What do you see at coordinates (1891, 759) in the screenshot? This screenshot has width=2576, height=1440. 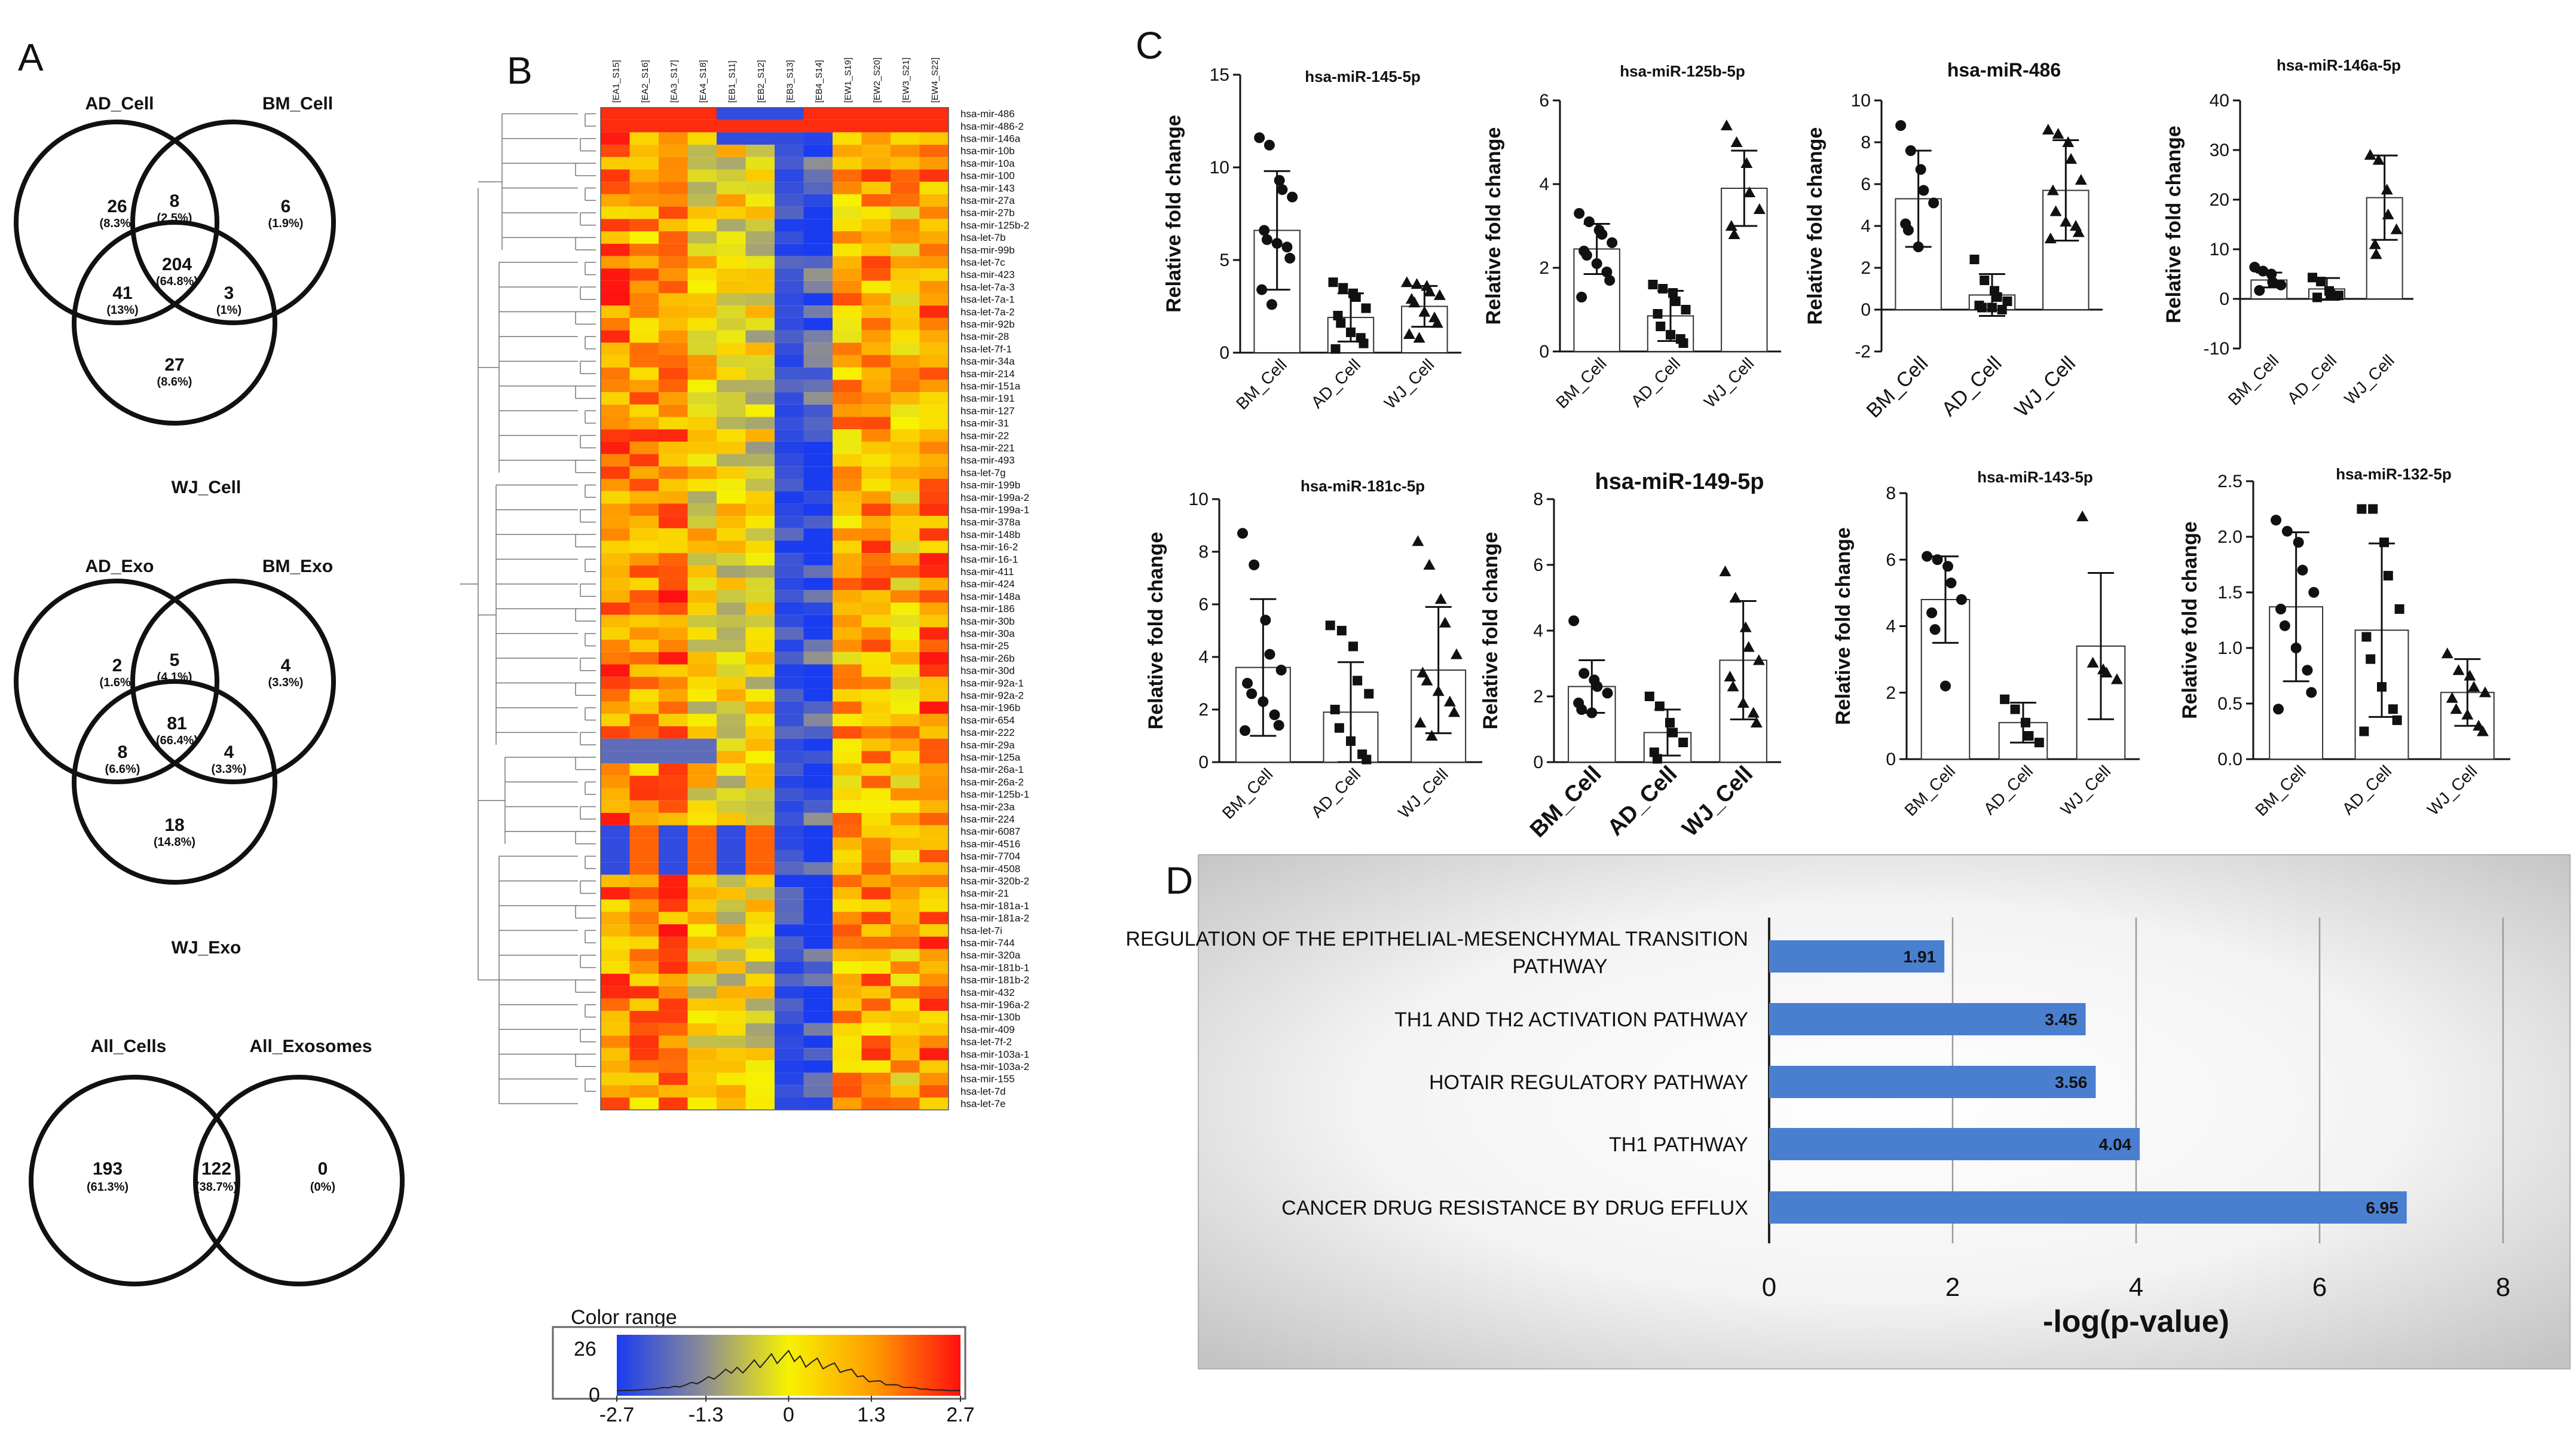 I see `y-tick-label: 0` at bounding box center [1891, 759].